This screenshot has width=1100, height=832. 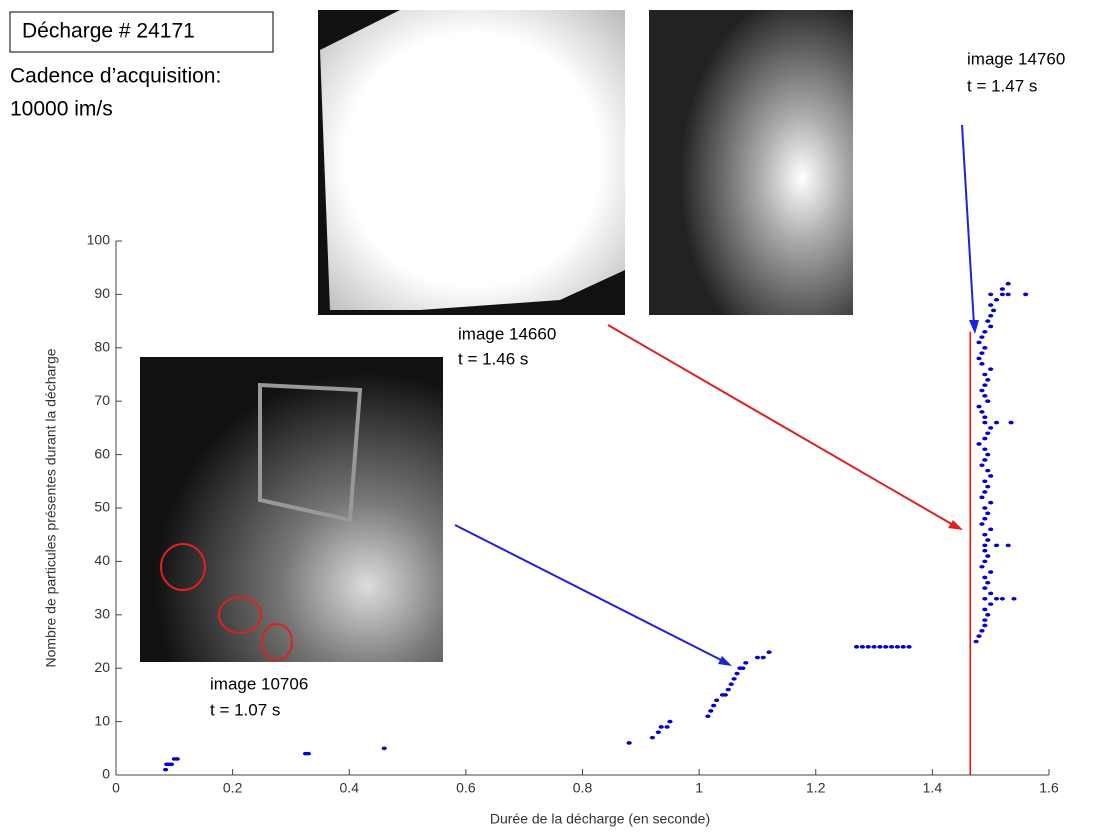 I want to click on header: Décharge # 24171, so click(x=108, y=31).